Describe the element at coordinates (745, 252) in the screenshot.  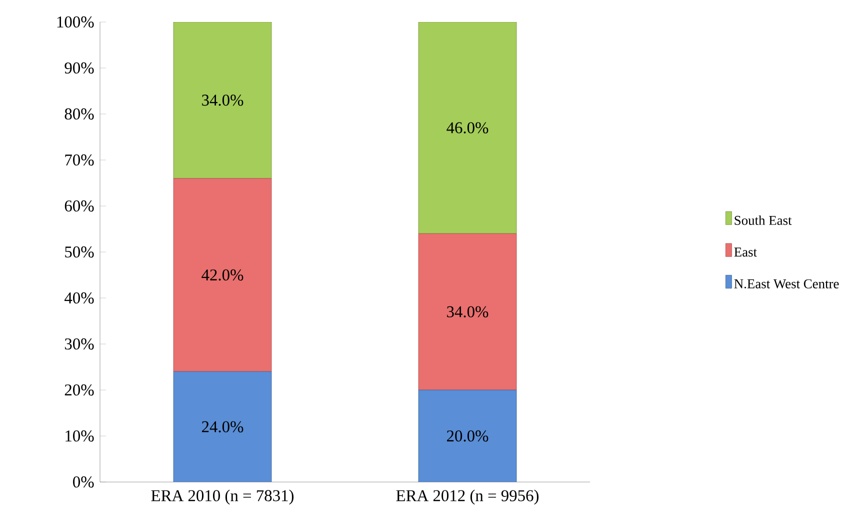
I see `legend-label: East` at that location.